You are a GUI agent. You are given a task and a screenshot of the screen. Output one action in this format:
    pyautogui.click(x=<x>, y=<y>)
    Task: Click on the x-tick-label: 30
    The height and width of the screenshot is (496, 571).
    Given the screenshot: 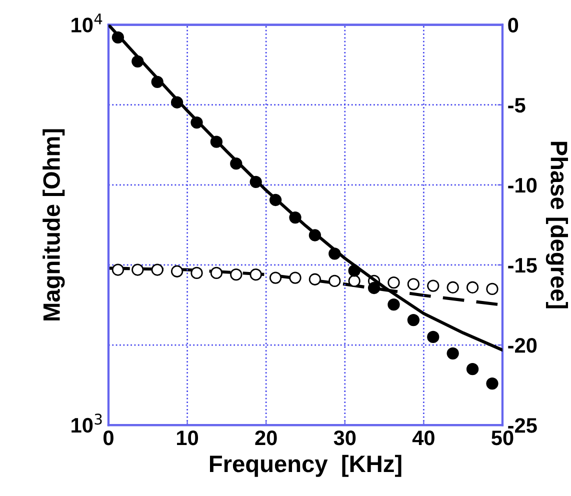 What is the action you would take?
    pyautogui.click(x=345, y=438)
    